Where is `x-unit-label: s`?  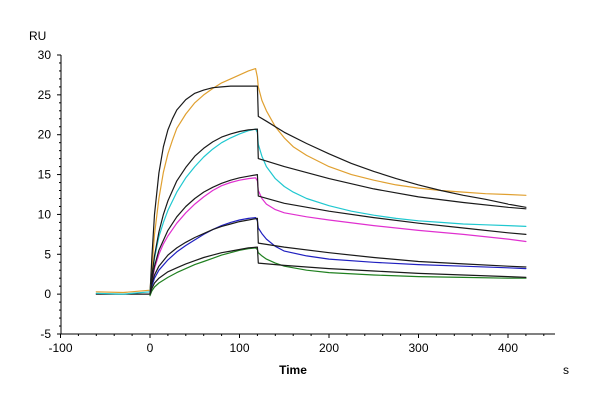
x-unit-label: s is located at coordinates (566, 370).